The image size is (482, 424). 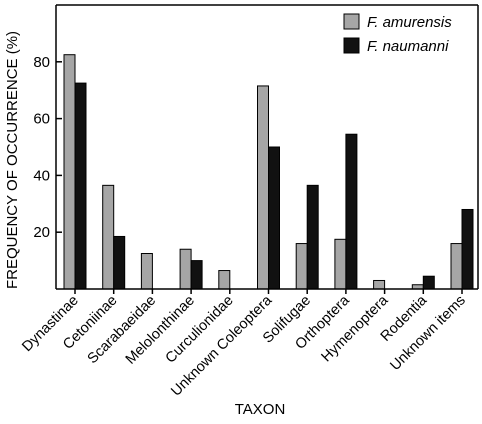 I want to click on y-tick-label: 80, so click(x=41, y=62).